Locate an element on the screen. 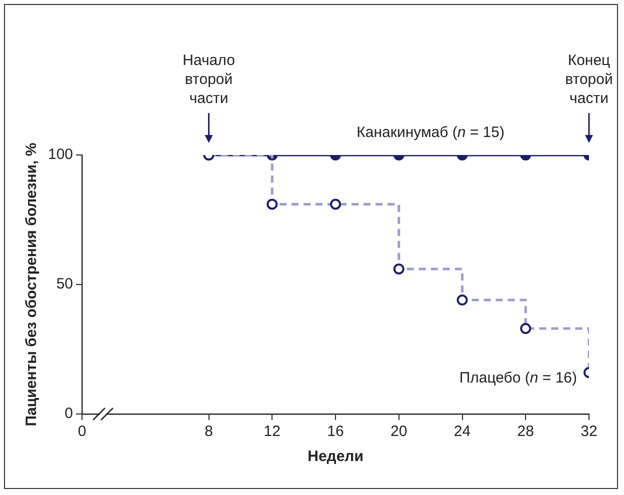  x-tick-label: 28 is located at coordinates (525, 431).